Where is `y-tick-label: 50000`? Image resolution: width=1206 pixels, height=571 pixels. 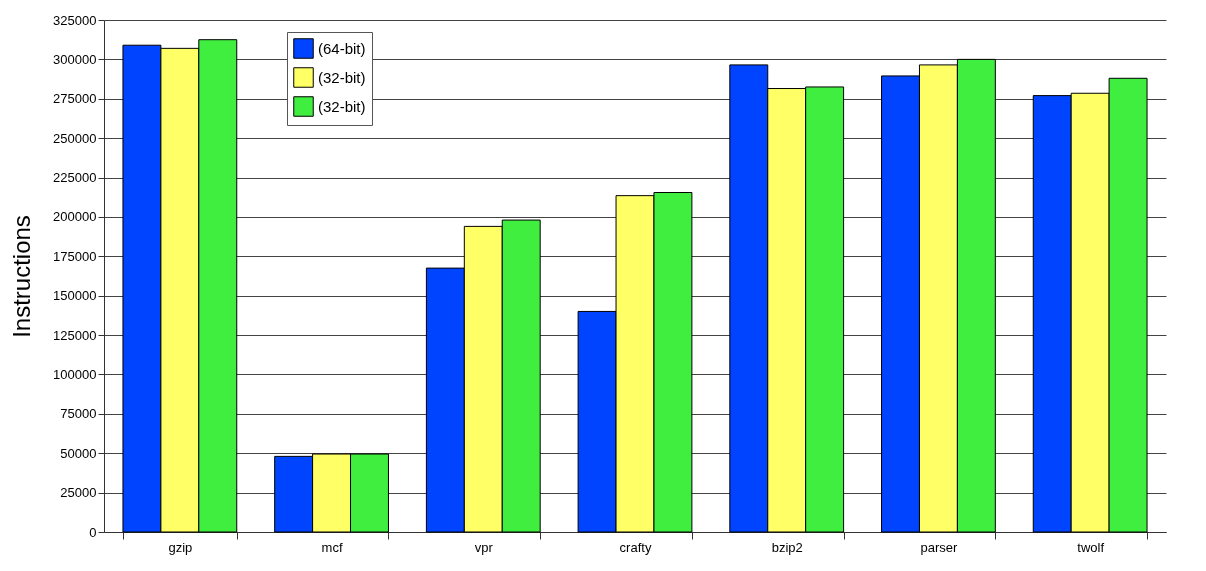
y-tick-label: 50000 is located at coordinates (78, 453).